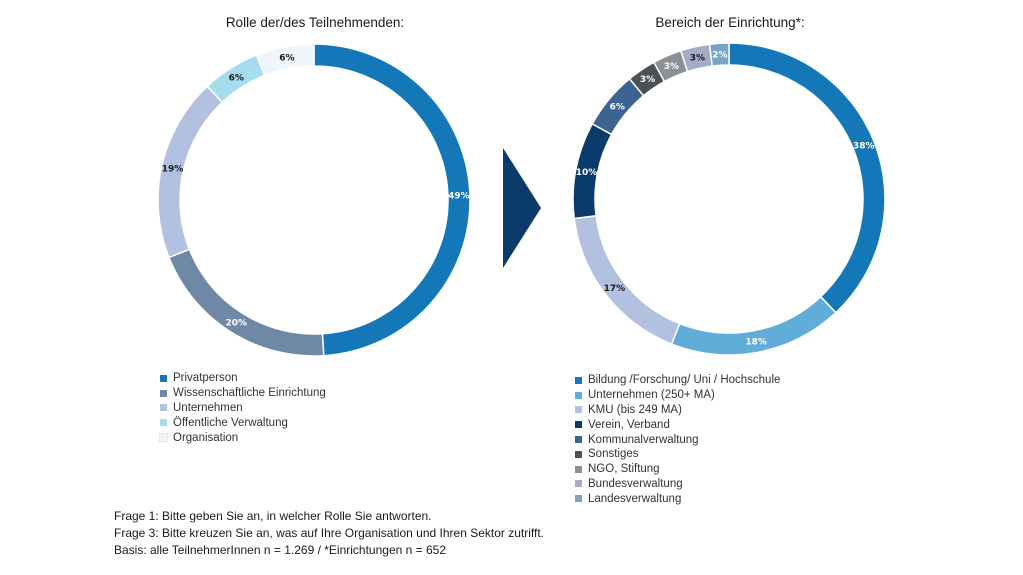 Image resolution: width=1023 pixels, height=575 pixels. Describe the element at coordinates (459, 196) in the screenshot. I see `slice-label-0-0: 49%` at that location.